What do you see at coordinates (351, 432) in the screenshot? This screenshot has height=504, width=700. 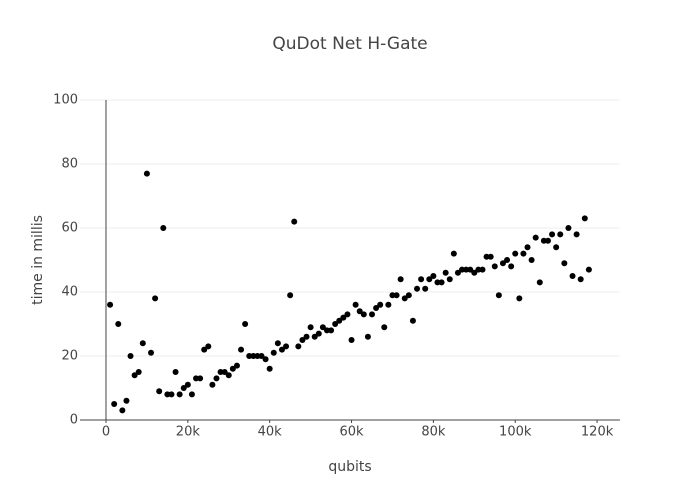 I see `x-tick-label: 60k` at bounding box center [351, 432].